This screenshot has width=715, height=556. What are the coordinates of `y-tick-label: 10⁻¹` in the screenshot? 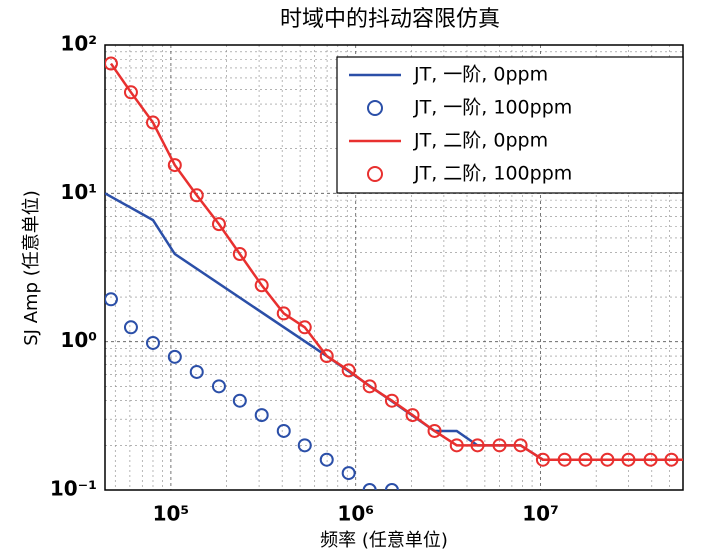 It's located at (73, 489).